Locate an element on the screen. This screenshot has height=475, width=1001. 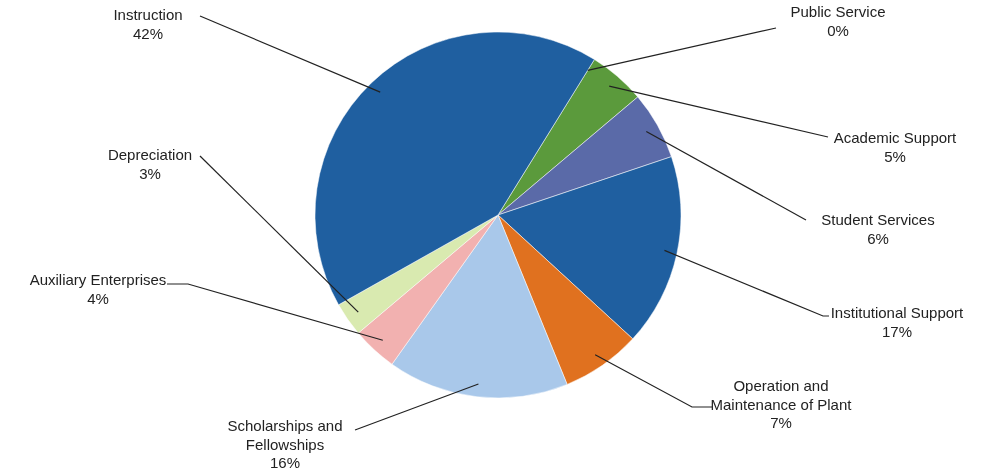
data-label: 3% is located at coordinates (150, 173).